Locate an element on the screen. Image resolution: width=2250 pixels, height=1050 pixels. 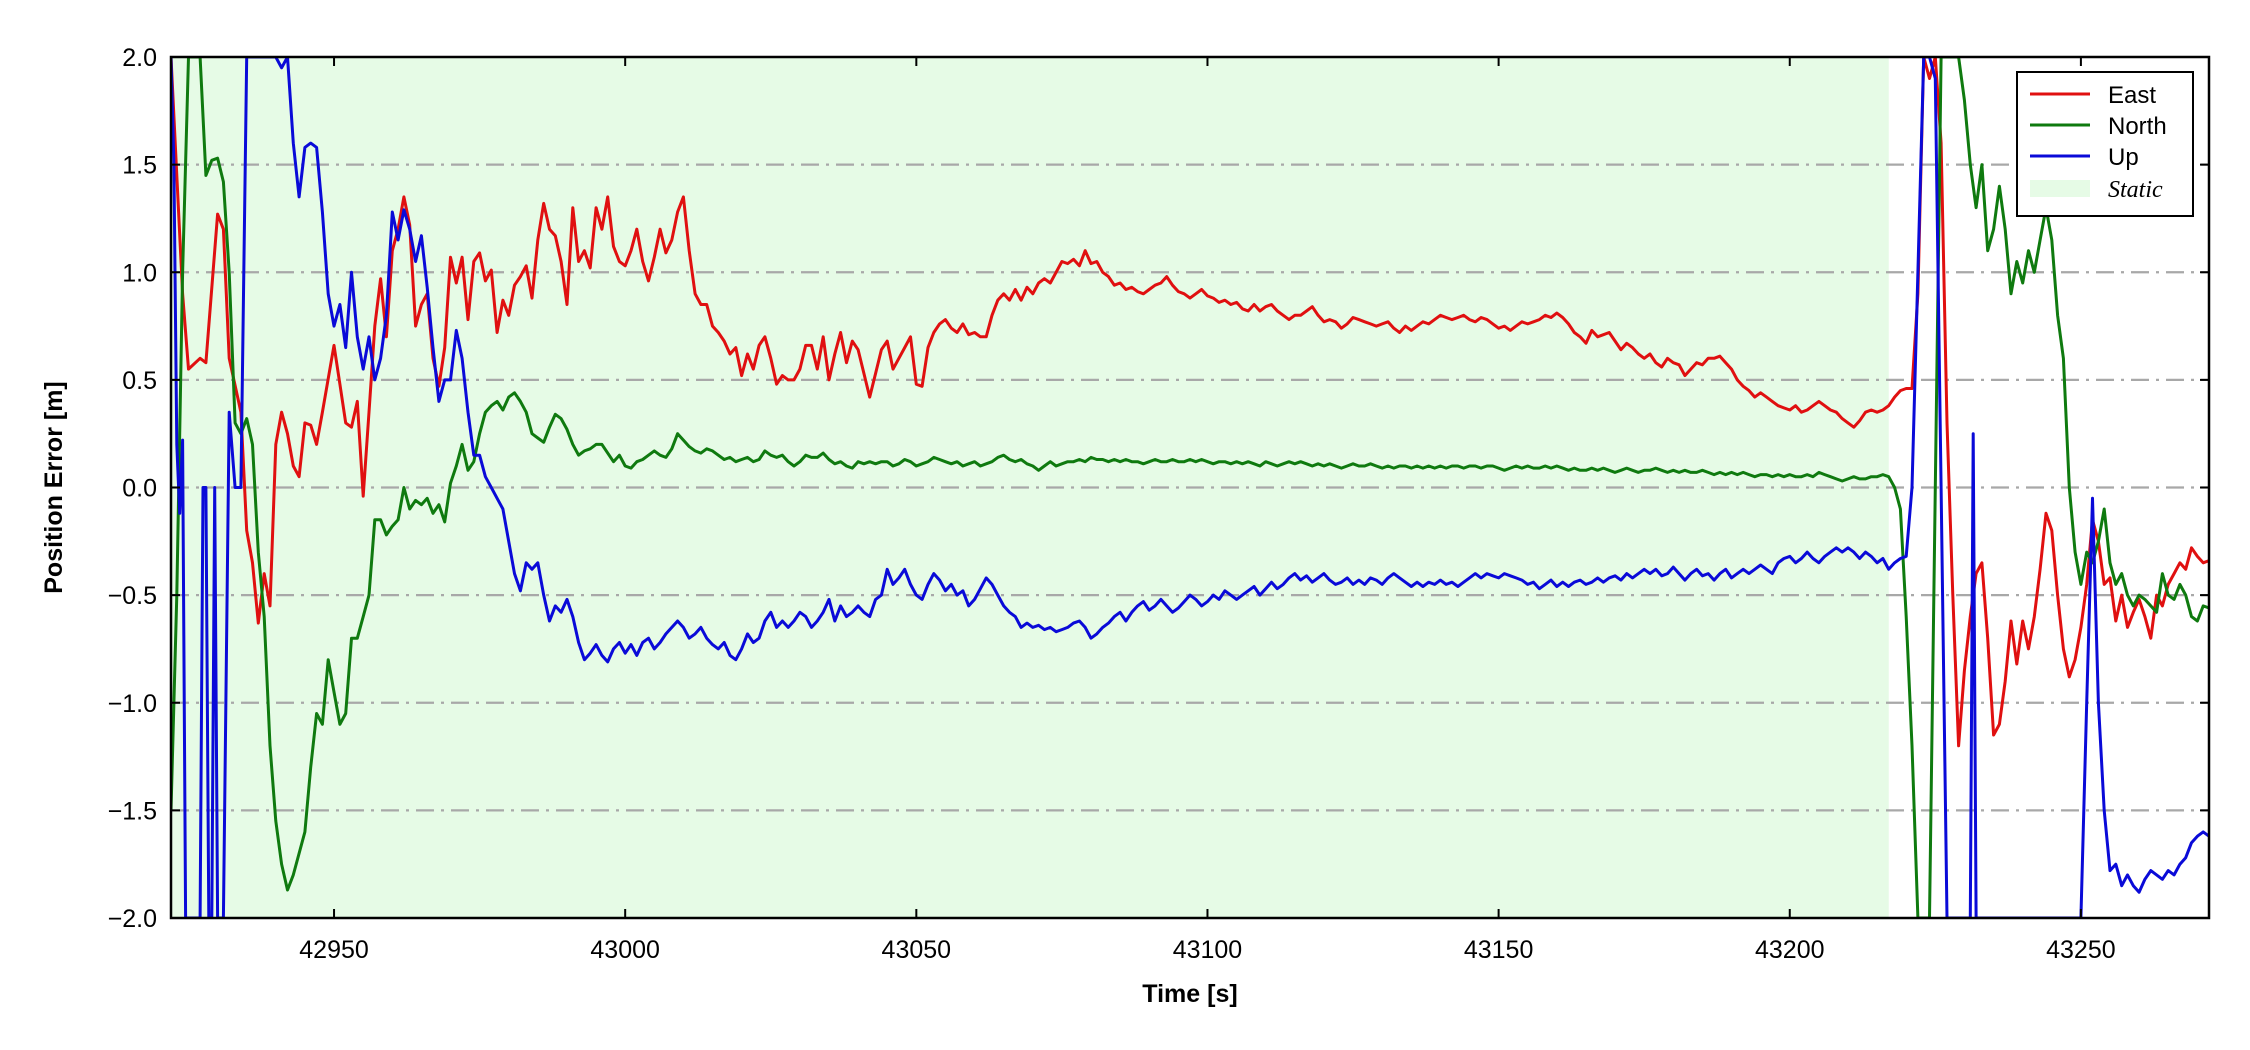
x-tick-label: 43100 is located at coordinates (1208, 950).